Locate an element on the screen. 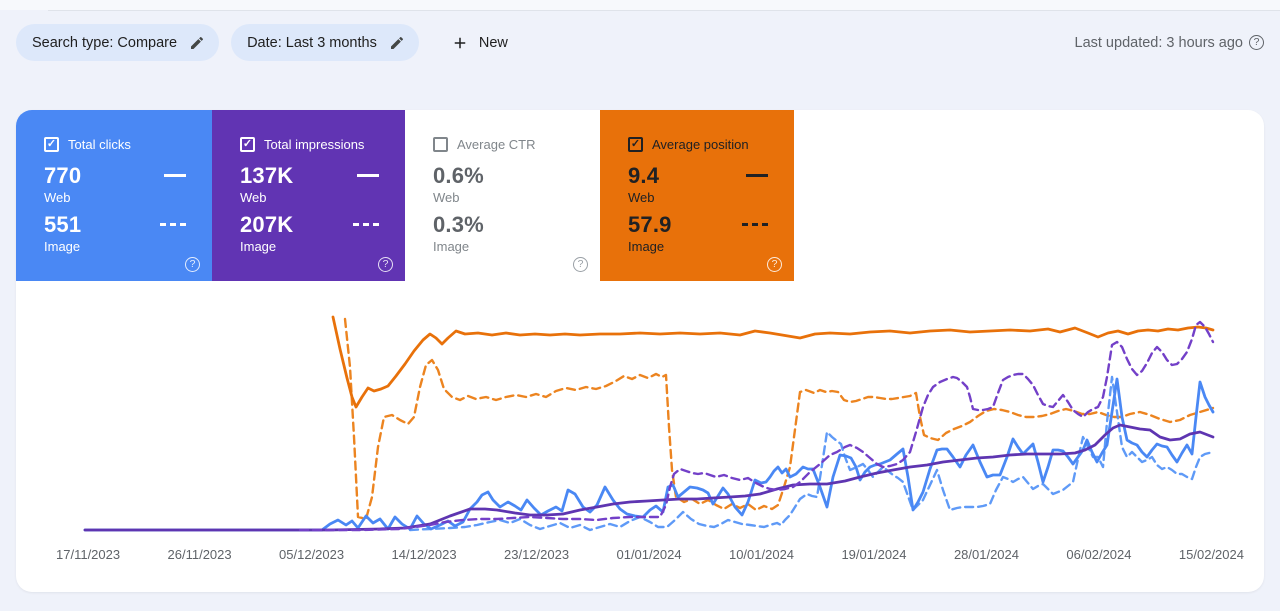 This screenshot has width=1280, height=611. x-axis-tick-label: 06/02/2024 is located at coordinates (1099, 554).